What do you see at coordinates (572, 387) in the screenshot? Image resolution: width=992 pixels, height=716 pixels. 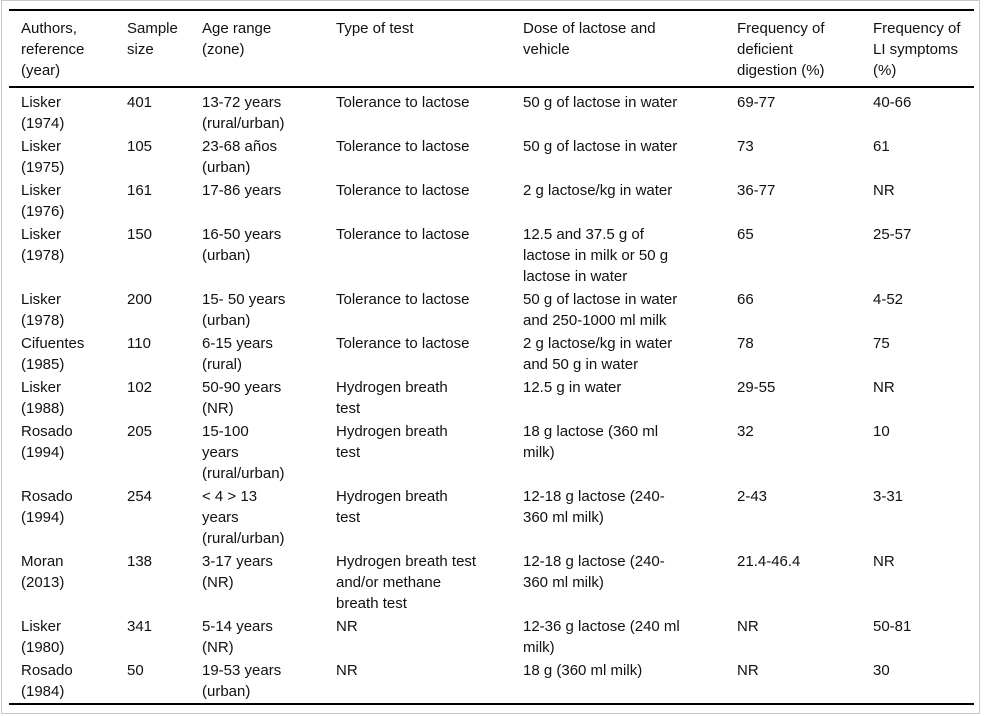 I see `cell-dose: 12.5 g in water` at bounding box center [572, 387].